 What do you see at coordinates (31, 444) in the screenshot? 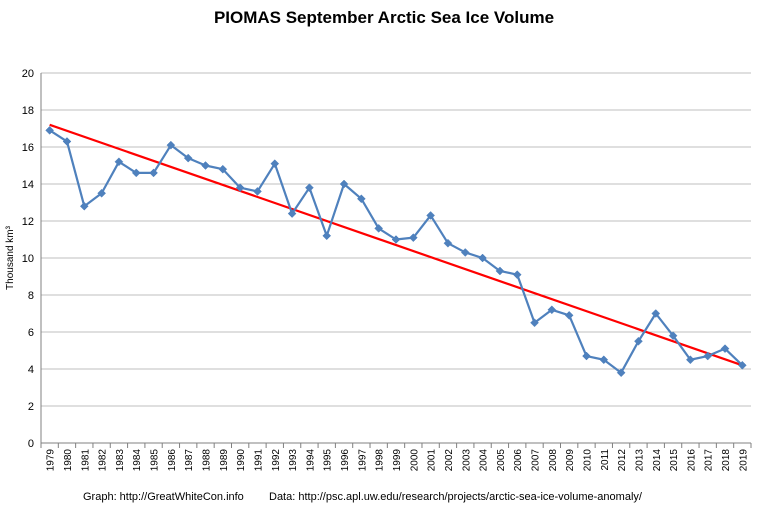
I see `y-tick-label: 0` at bounding box center [31, 444].